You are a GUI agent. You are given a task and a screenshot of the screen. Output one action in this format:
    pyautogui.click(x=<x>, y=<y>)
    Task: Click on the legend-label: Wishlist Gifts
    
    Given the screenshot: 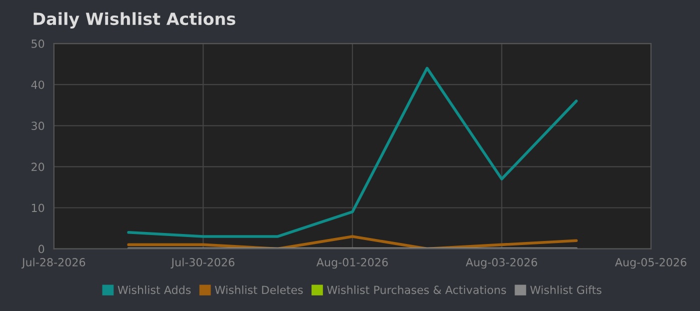 What is the action you would take?
    pyautogui.click(x=566, y=289)
    